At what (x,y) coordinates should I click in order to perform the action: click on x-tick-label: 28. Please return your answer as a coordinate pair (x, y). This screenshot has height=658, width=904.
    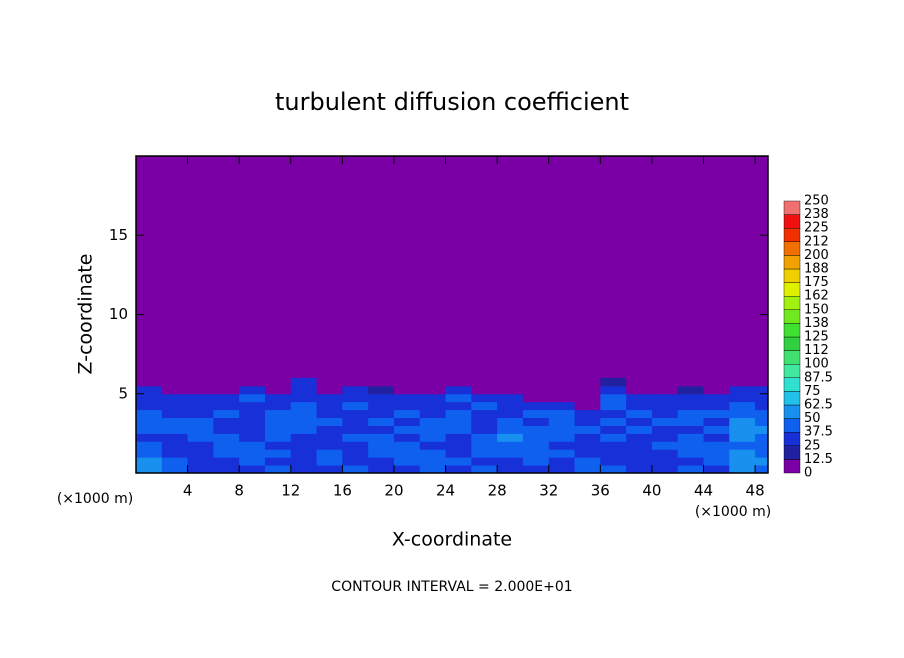
    Looking at the image, I should click on (497, 491).